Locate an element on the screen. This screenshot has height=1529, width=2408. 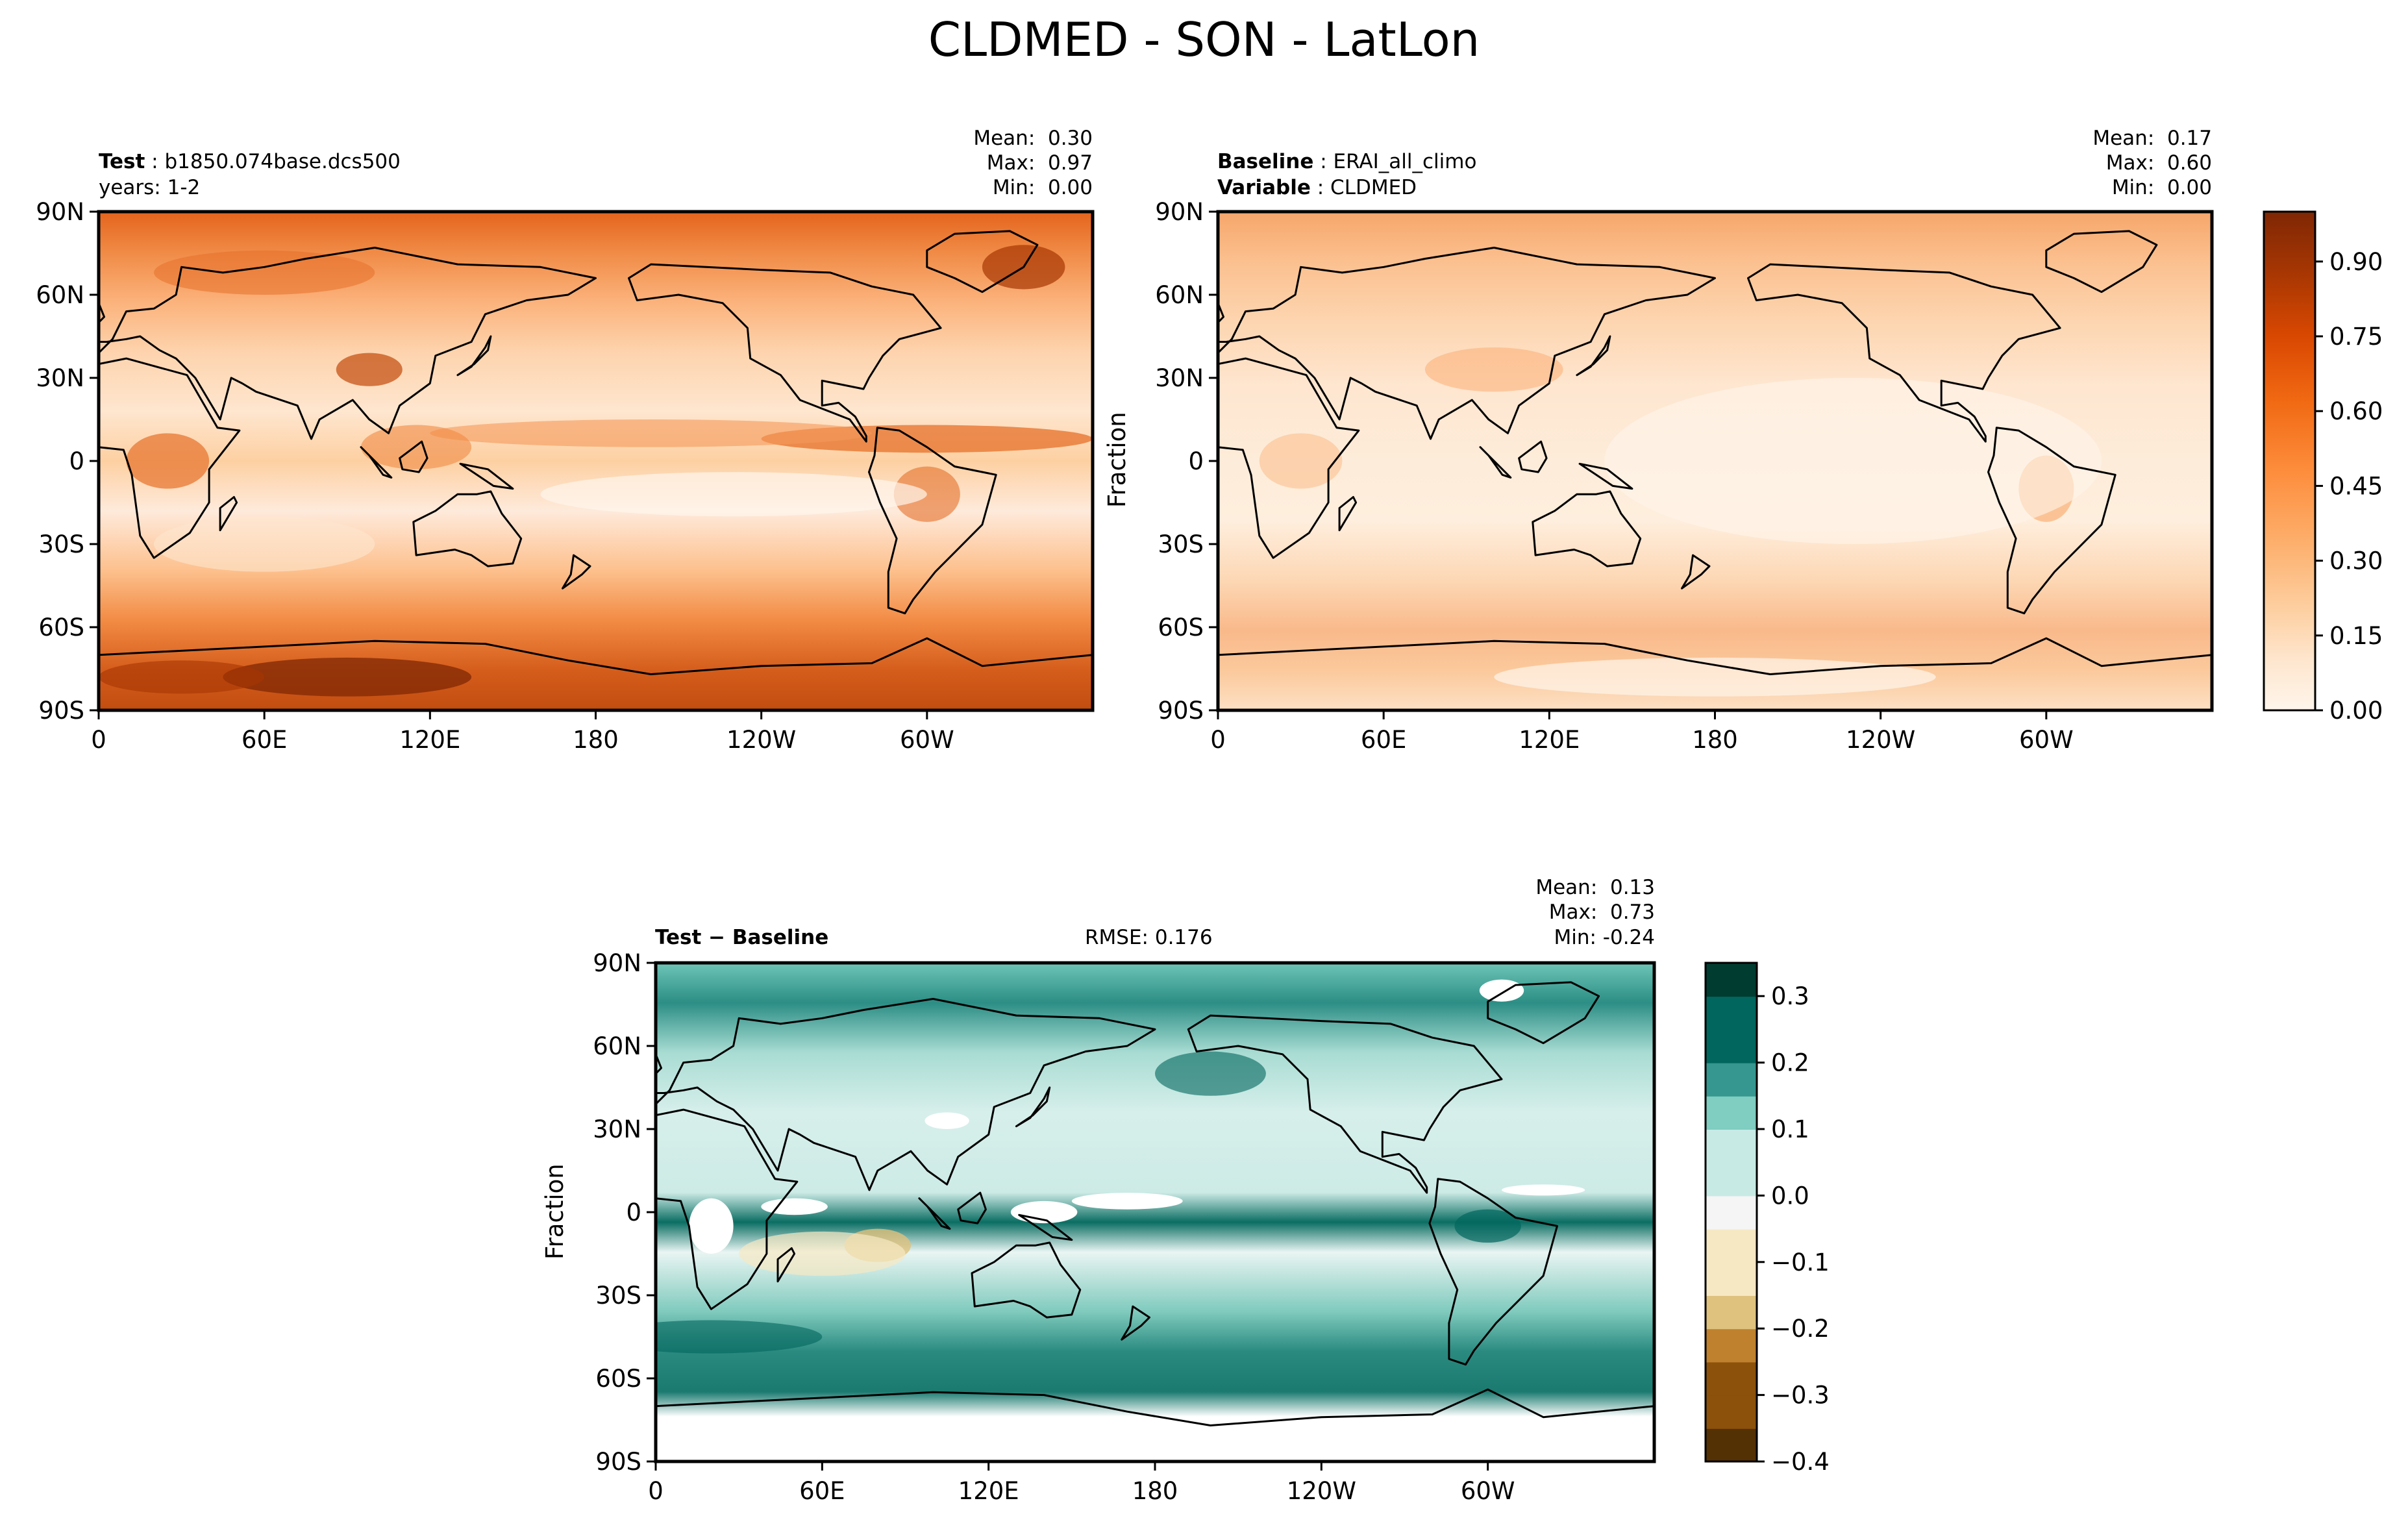
y-tick-label: 60N is located at coordinates (617, 1046).